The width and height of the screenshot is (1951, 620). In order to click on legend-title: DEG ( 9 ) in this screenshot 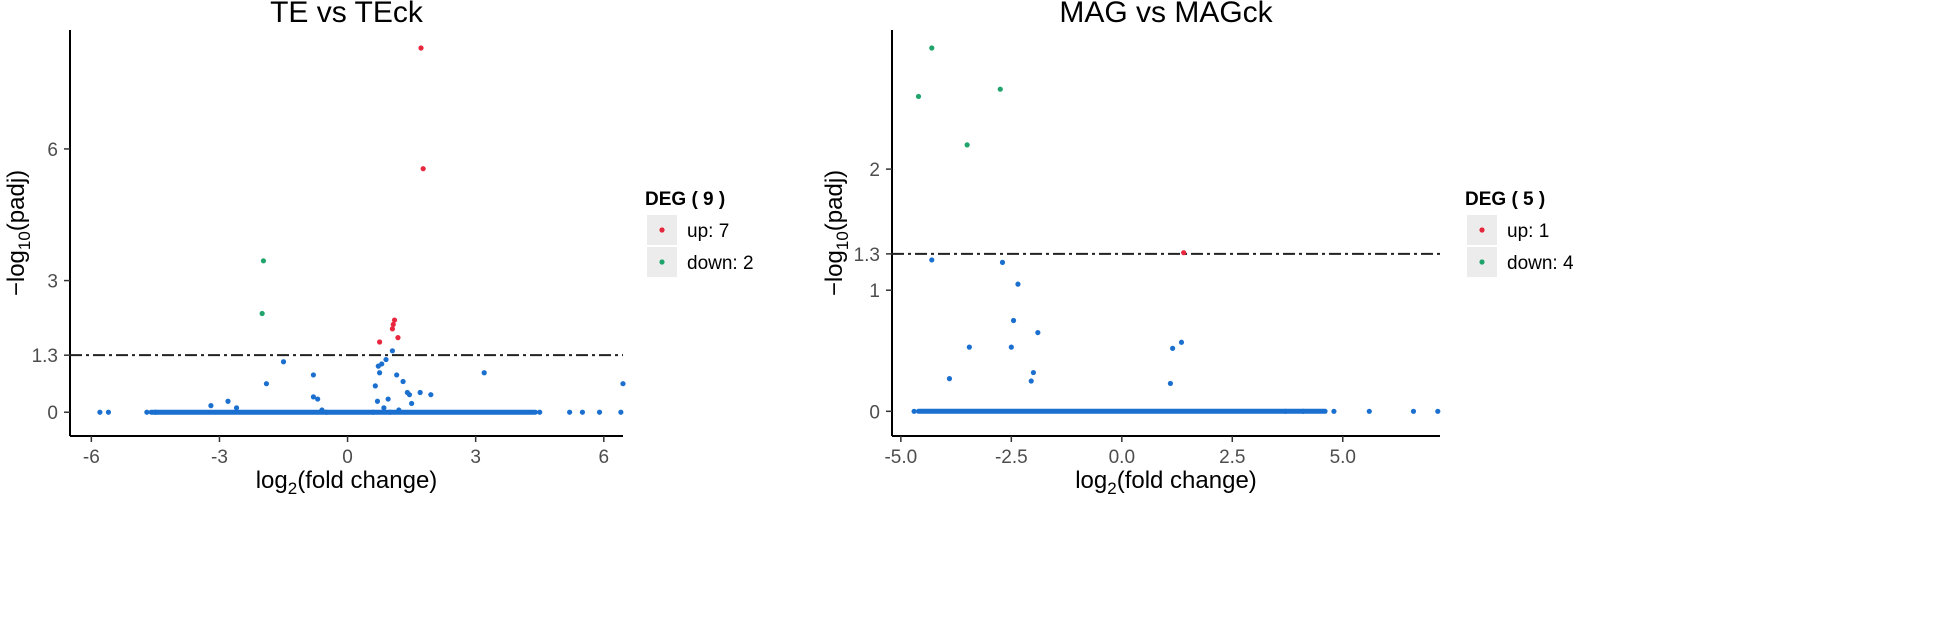, I will do `click(685, 199)`.